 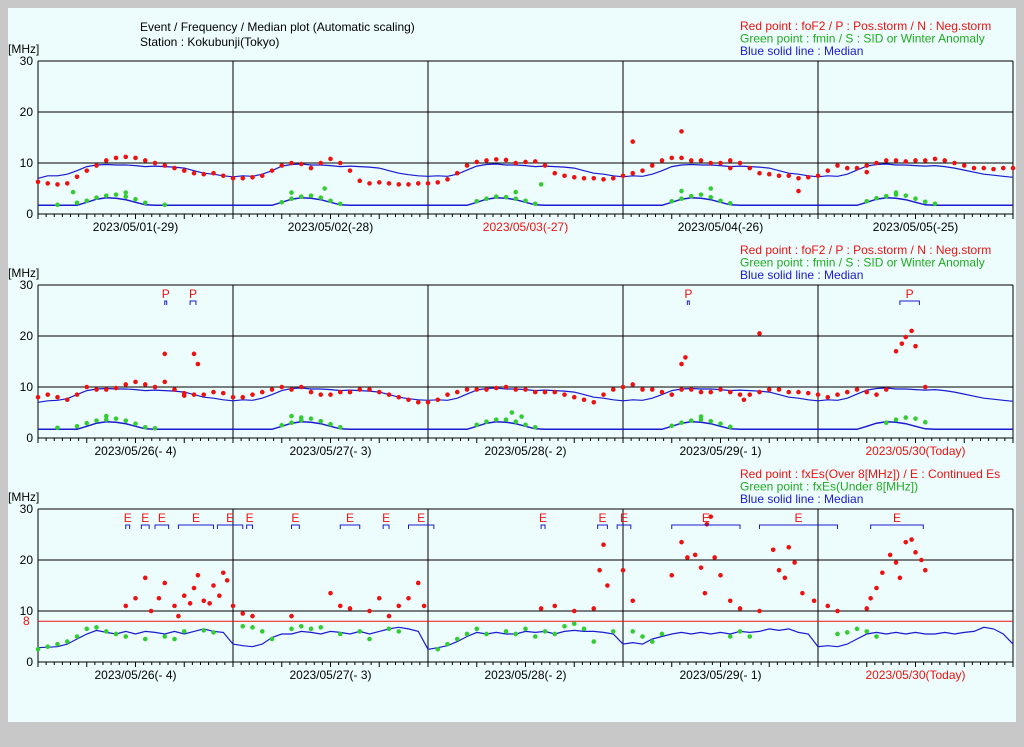 I want to click on x-day-label: 2023/05/26(- 4), so click(x=135, y=675).